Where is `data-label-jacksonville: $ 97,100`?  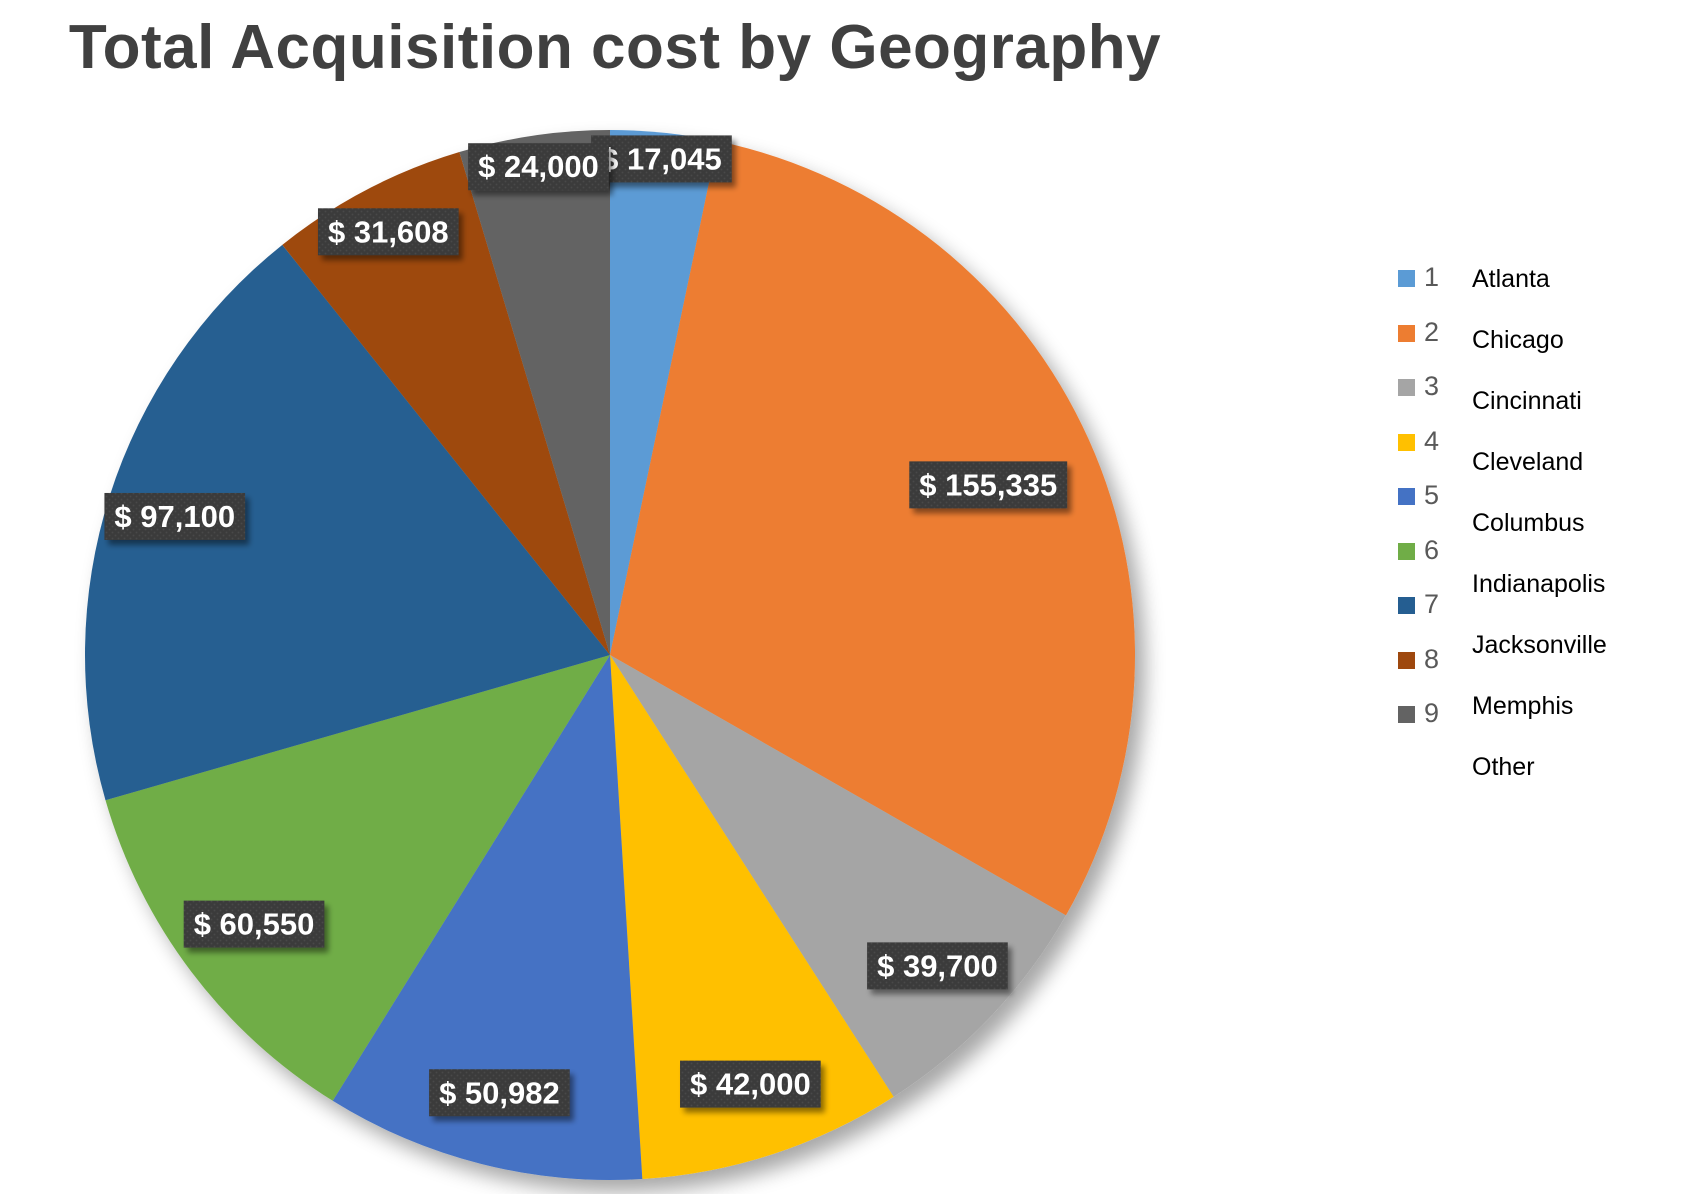
data-label-jacksonville: $ 97,100 is located at coordinates (175, 516).